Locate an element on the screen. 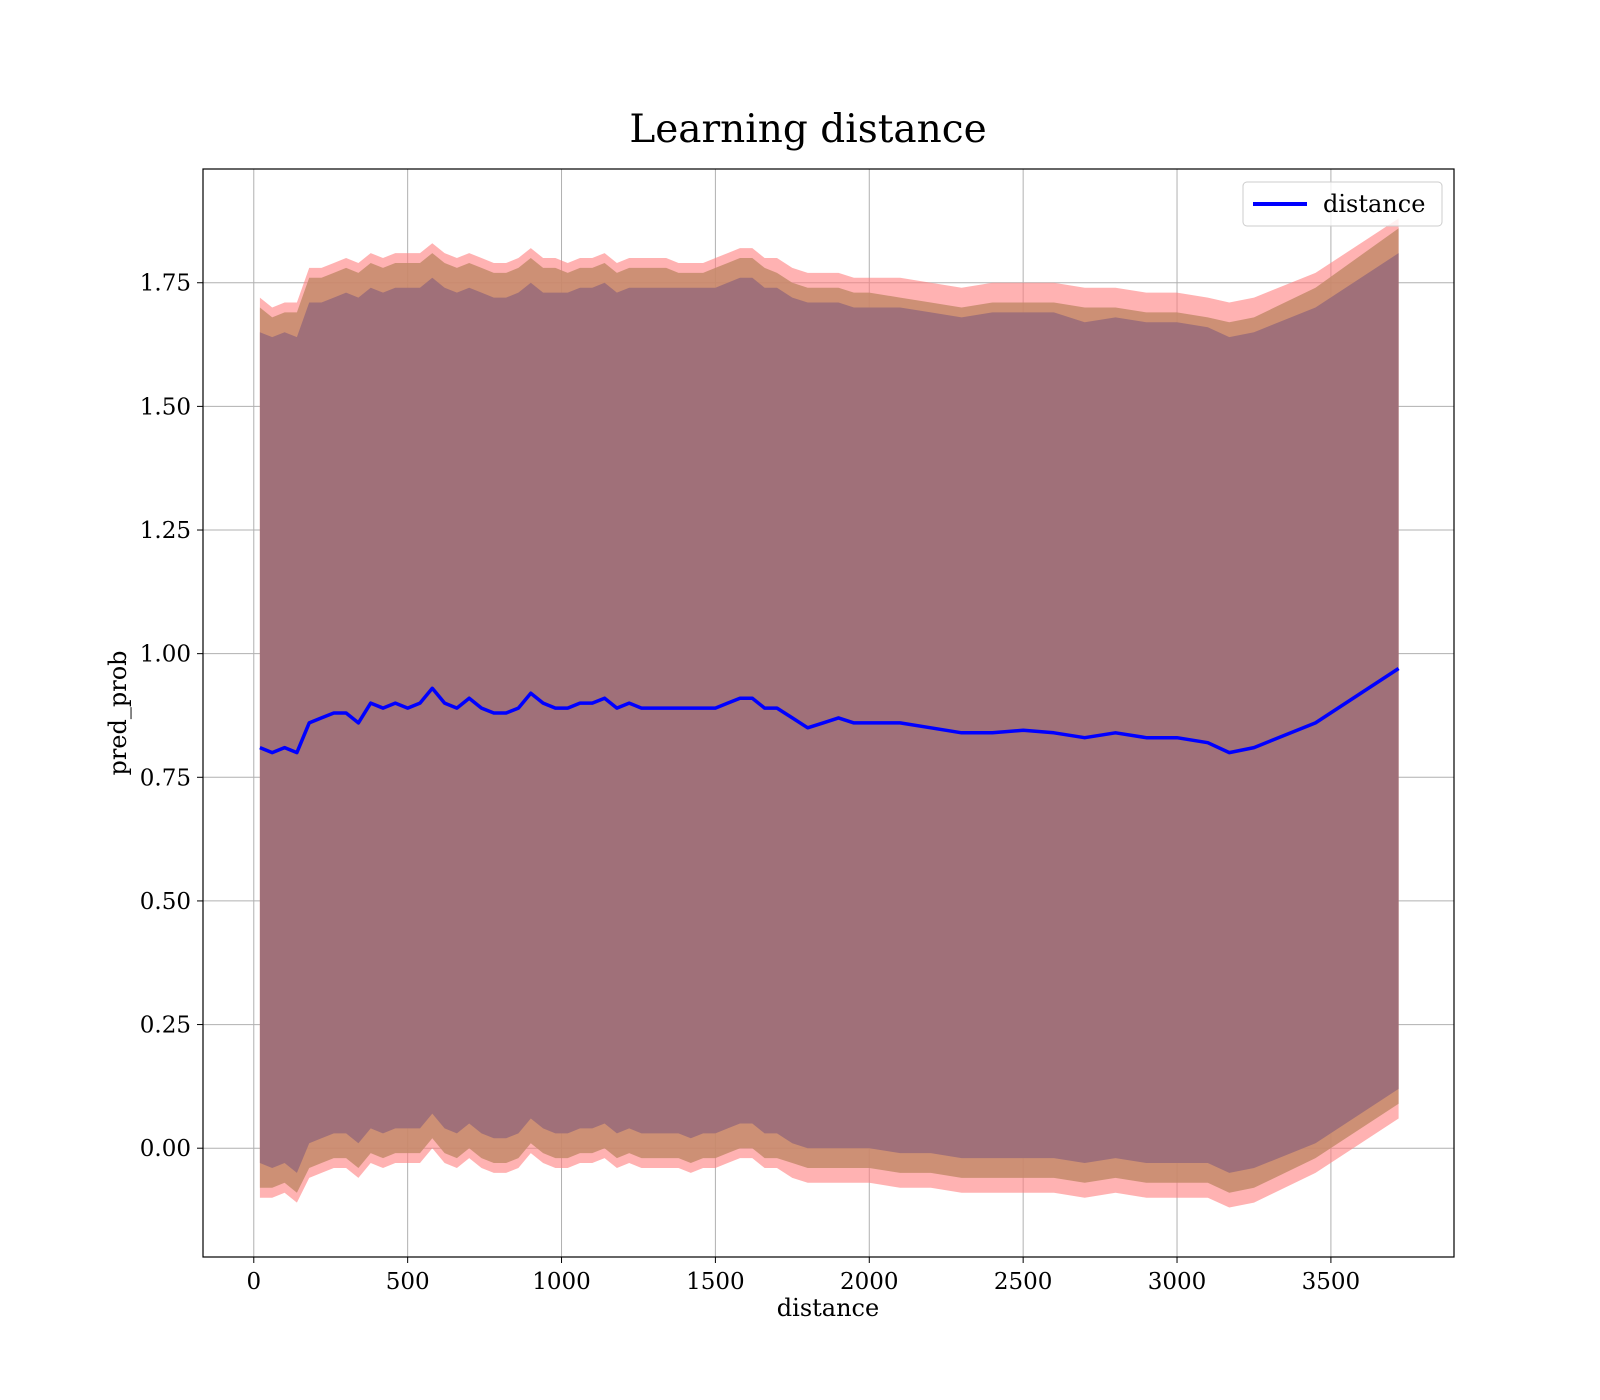 Image resolution: width=1600 pixels, height=1400 pixels. x-tick-label: 3500 is located at coordinates (1331, 1282).